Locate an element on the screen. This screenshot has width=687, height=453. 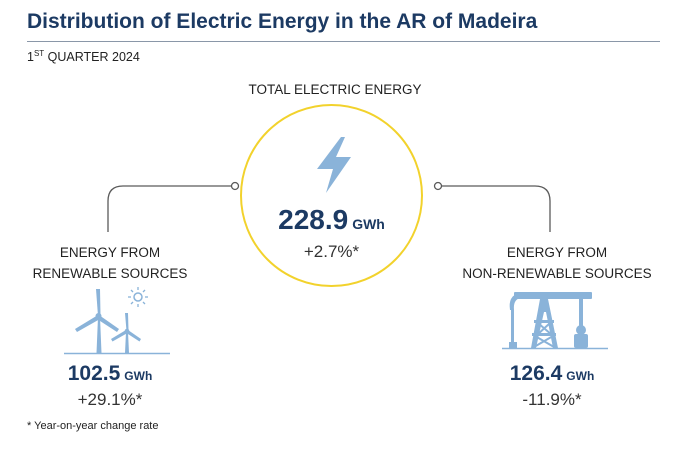
non-renewable-label: ENERGY FROM NON-RENEWABLE SOURCES is located at coordinates (557, 263).